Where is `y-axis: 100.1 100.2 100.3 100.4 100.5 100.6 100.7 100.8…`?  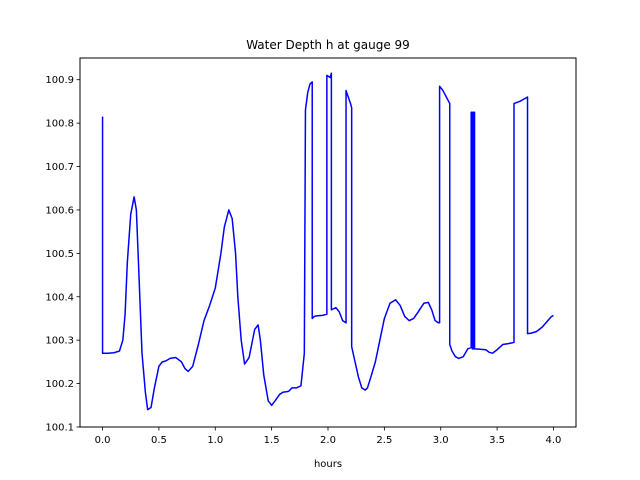 y-axis: 100.1 100.2 100.3 100.4 100.5 100.6 100.7 100.8… is located at coordinates (62, 254).